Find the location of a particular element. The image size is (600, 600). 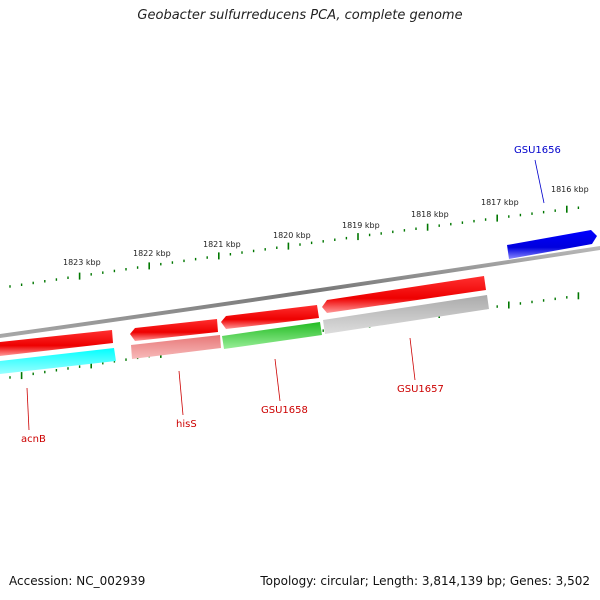

kbp-label-1823: 1823 kbp is located at coordinates (82, 262).